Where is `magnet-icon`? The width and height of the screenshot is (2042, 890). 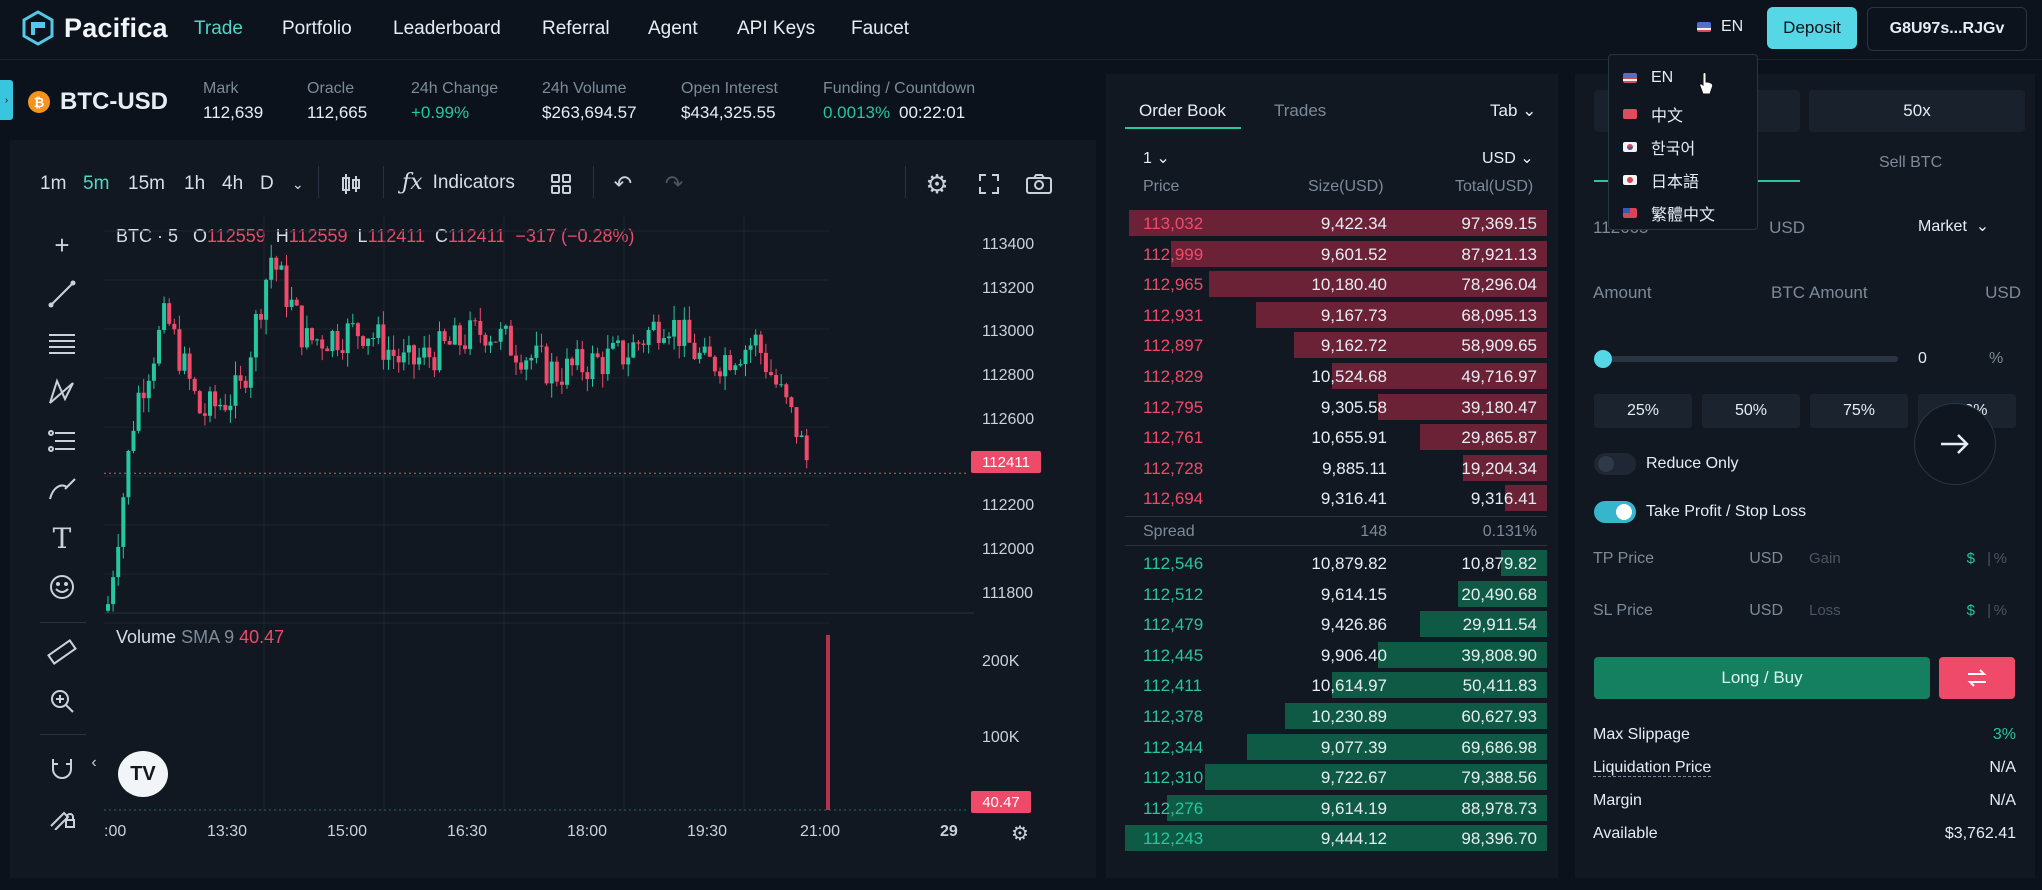
magnet-icon is located at coordinates (62, 768).